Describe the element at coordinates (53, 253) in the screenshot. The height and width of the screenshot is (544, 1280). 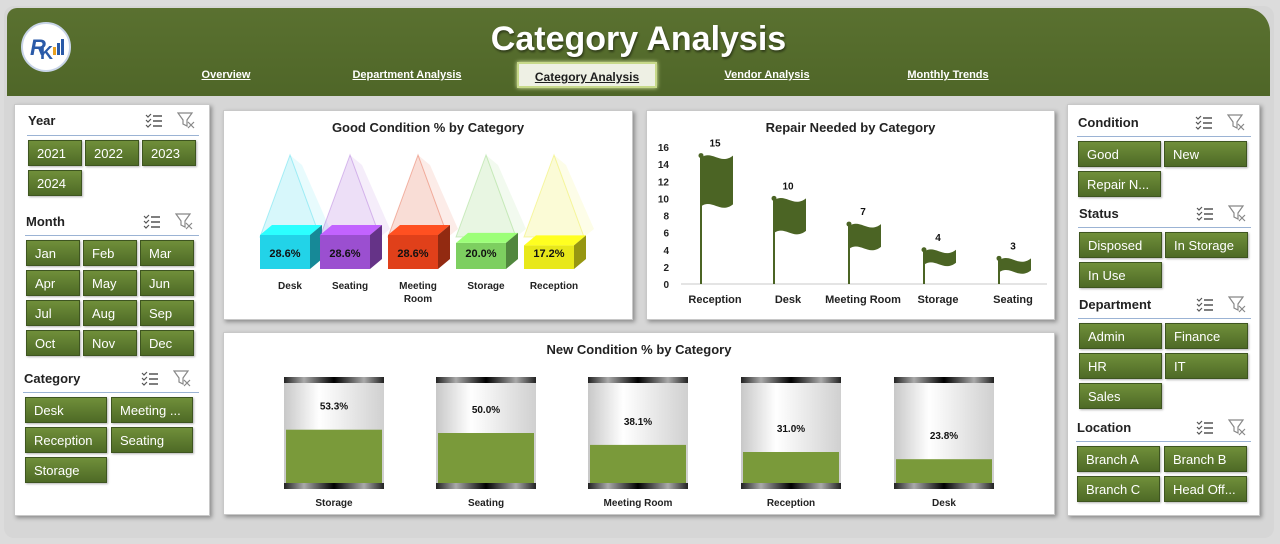
I see `slicer-month-jan: Jan` at that location.